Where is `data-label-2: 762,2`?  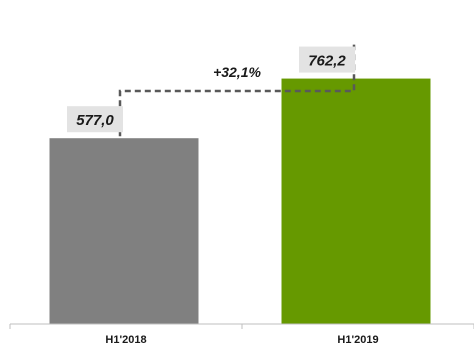 data-label-2: 762,2 is located at coordinates (327, 61).